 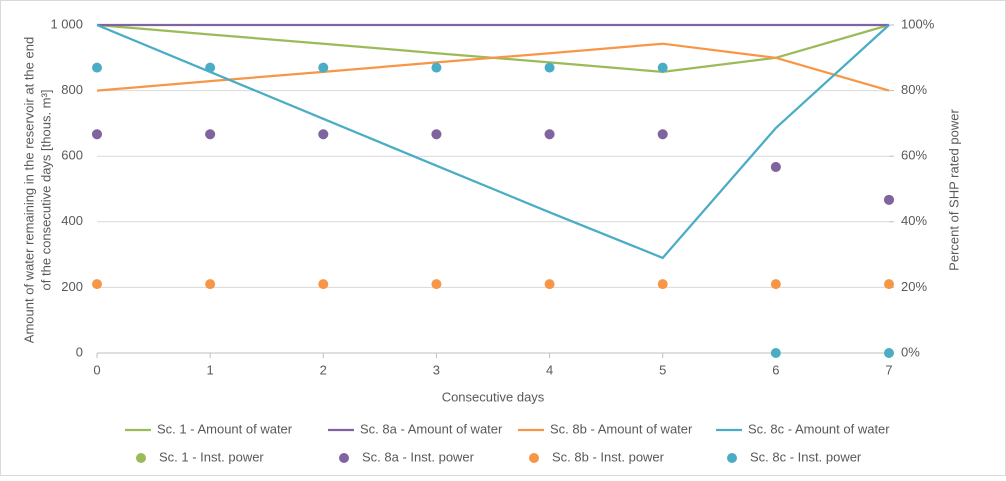 What do you see at coordinates (79, 351) in the screenshot?
I see `y-tick-label: 0` at bounding box center [79, 351].